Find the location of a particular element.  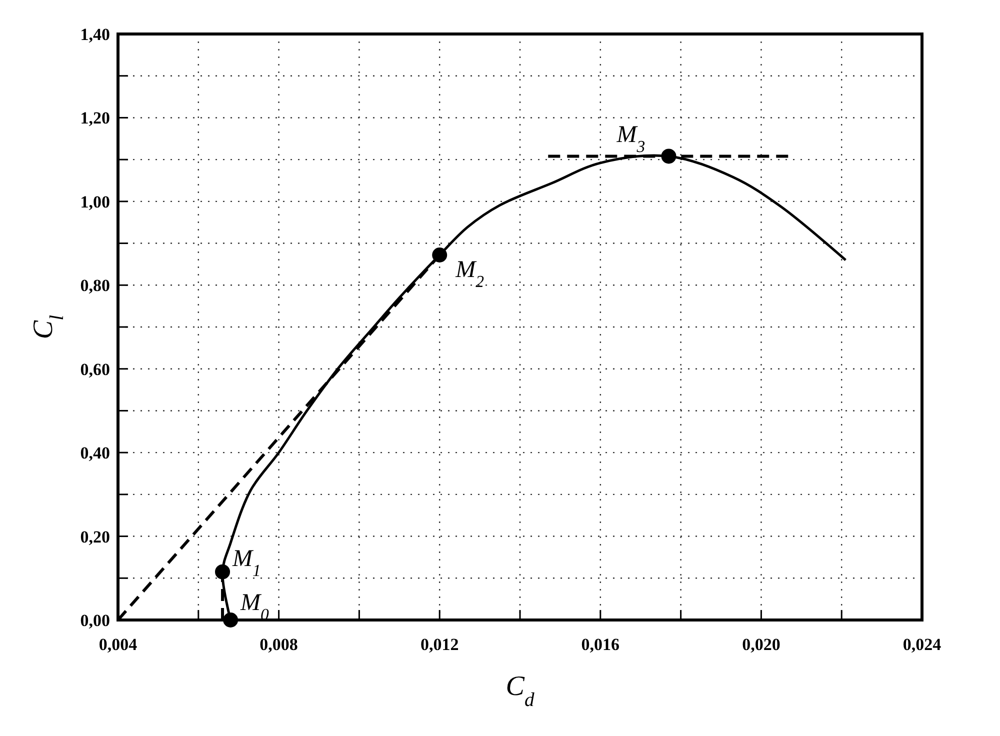

y-tick-label: 0,40 is located at coordinates (95, 453).